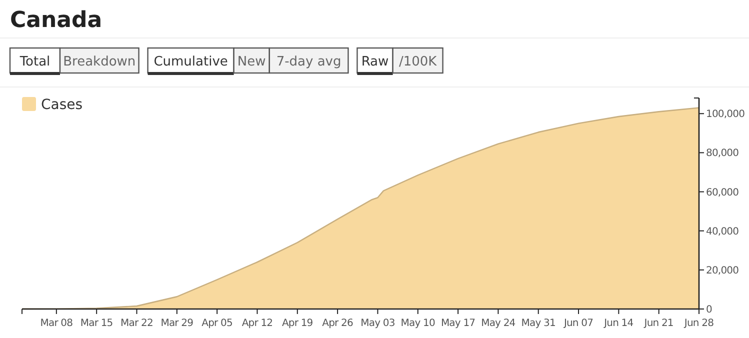  Describe the element at coordinates (190, 61) in the screenshot. I see `toggle-button: Cumulative` at that location.